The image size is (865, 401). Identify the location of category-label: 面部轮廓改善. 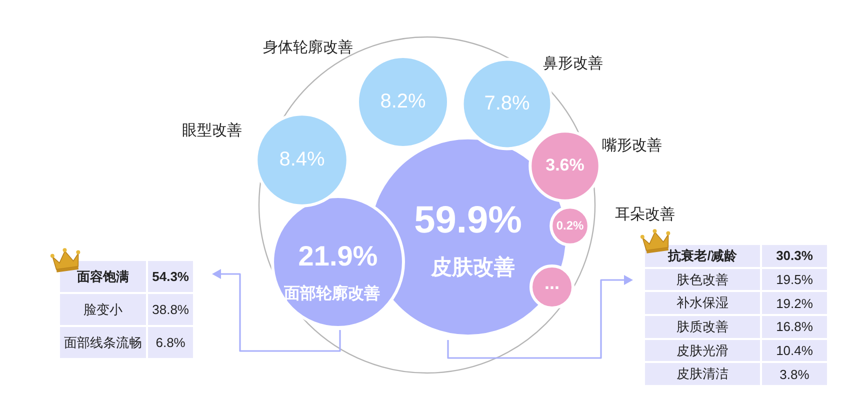
(331, 292).